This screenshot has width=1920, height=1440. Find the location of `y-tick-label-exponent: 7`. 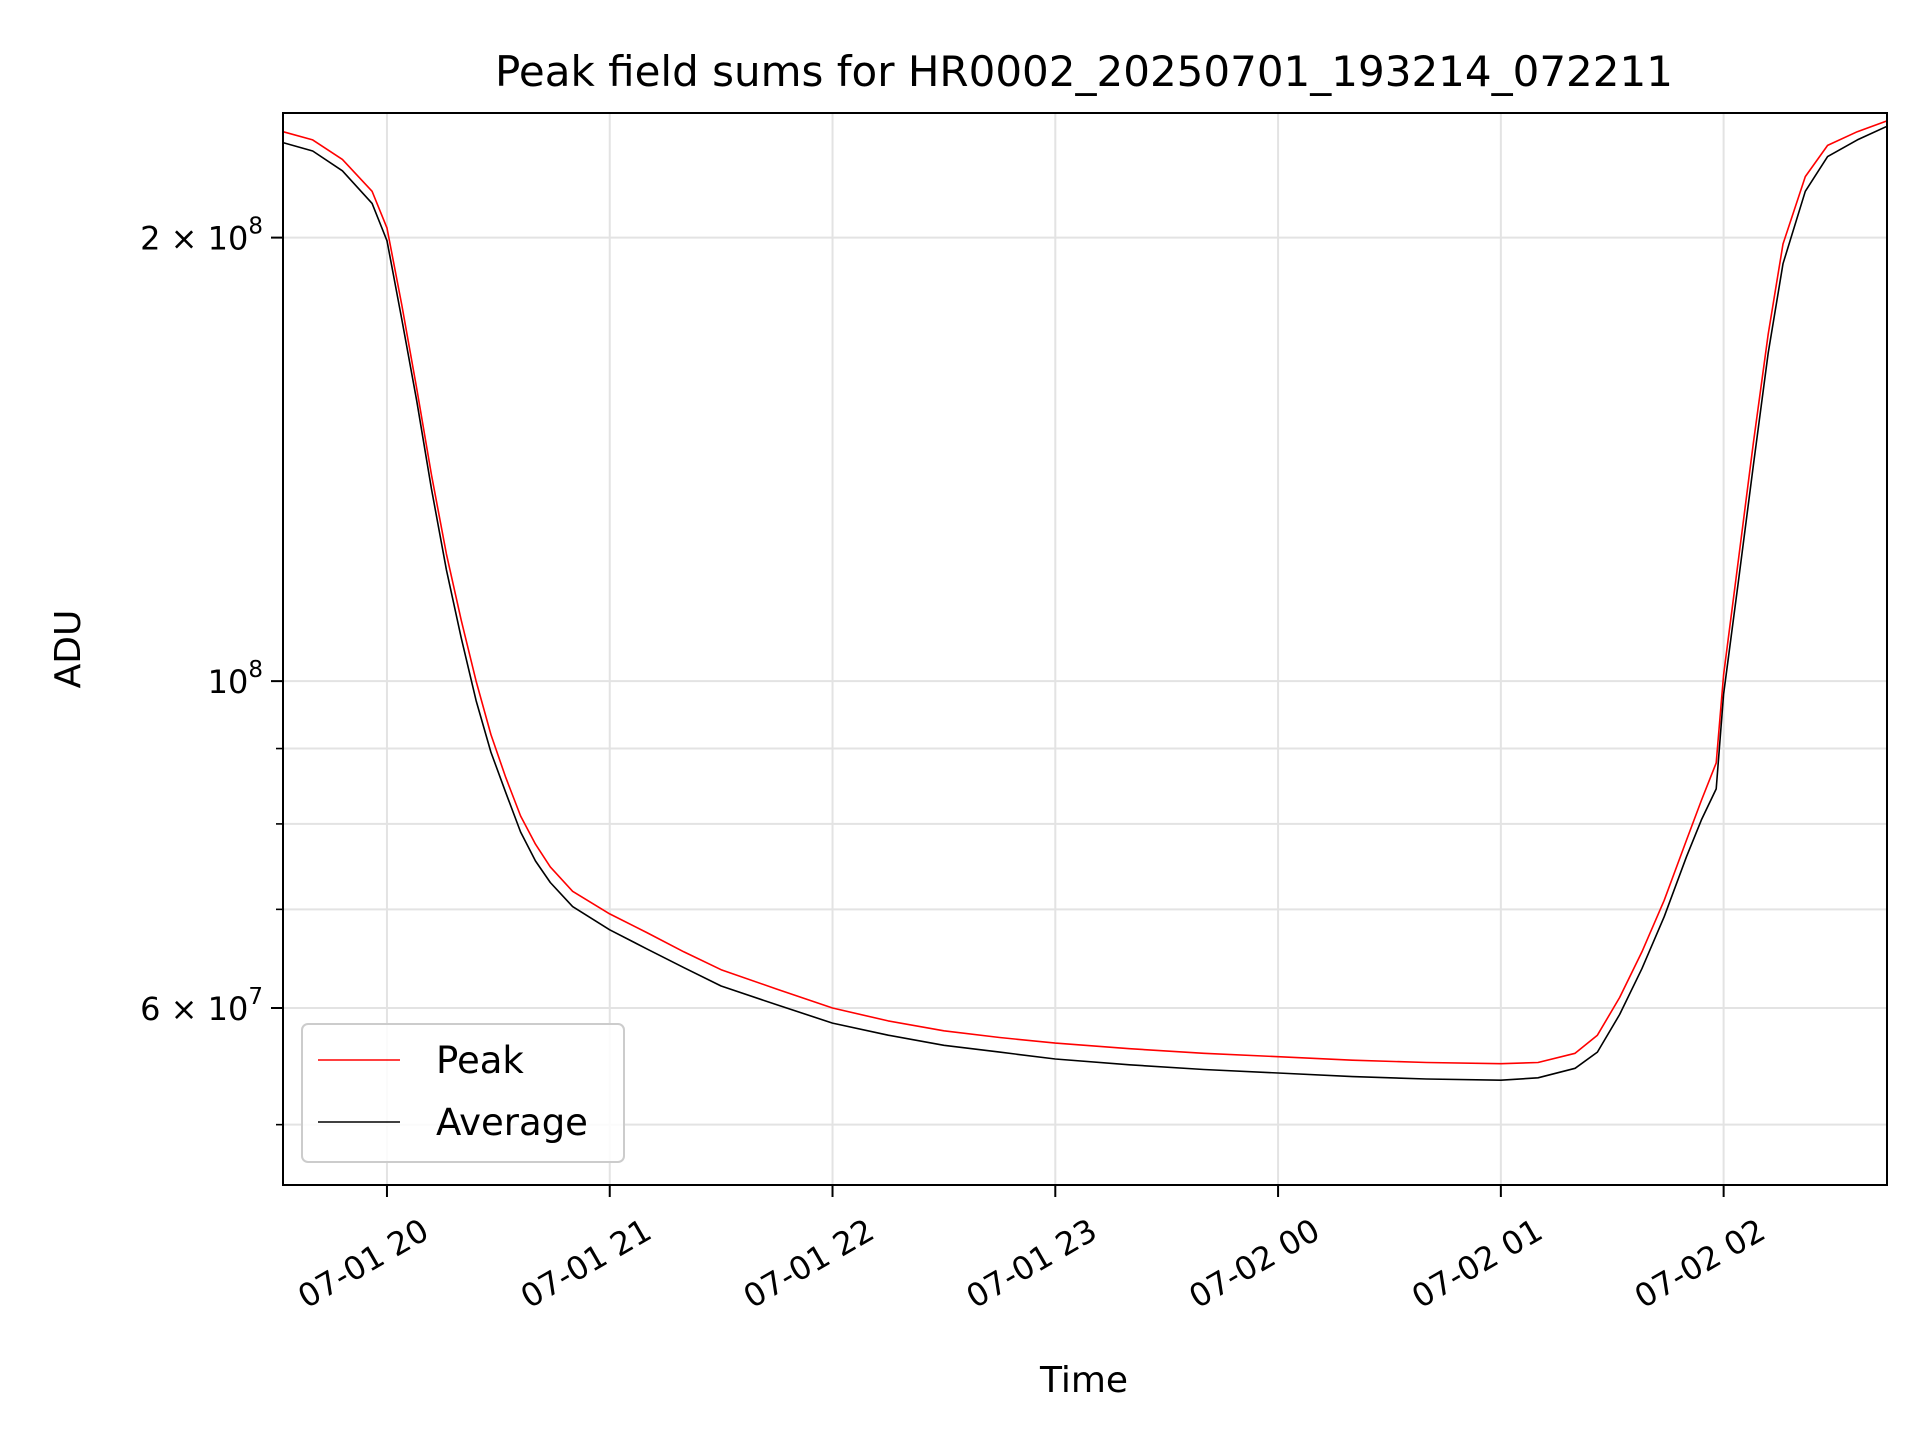

y-tick-label-exponent: 7 is located at coordinates (255, 997).